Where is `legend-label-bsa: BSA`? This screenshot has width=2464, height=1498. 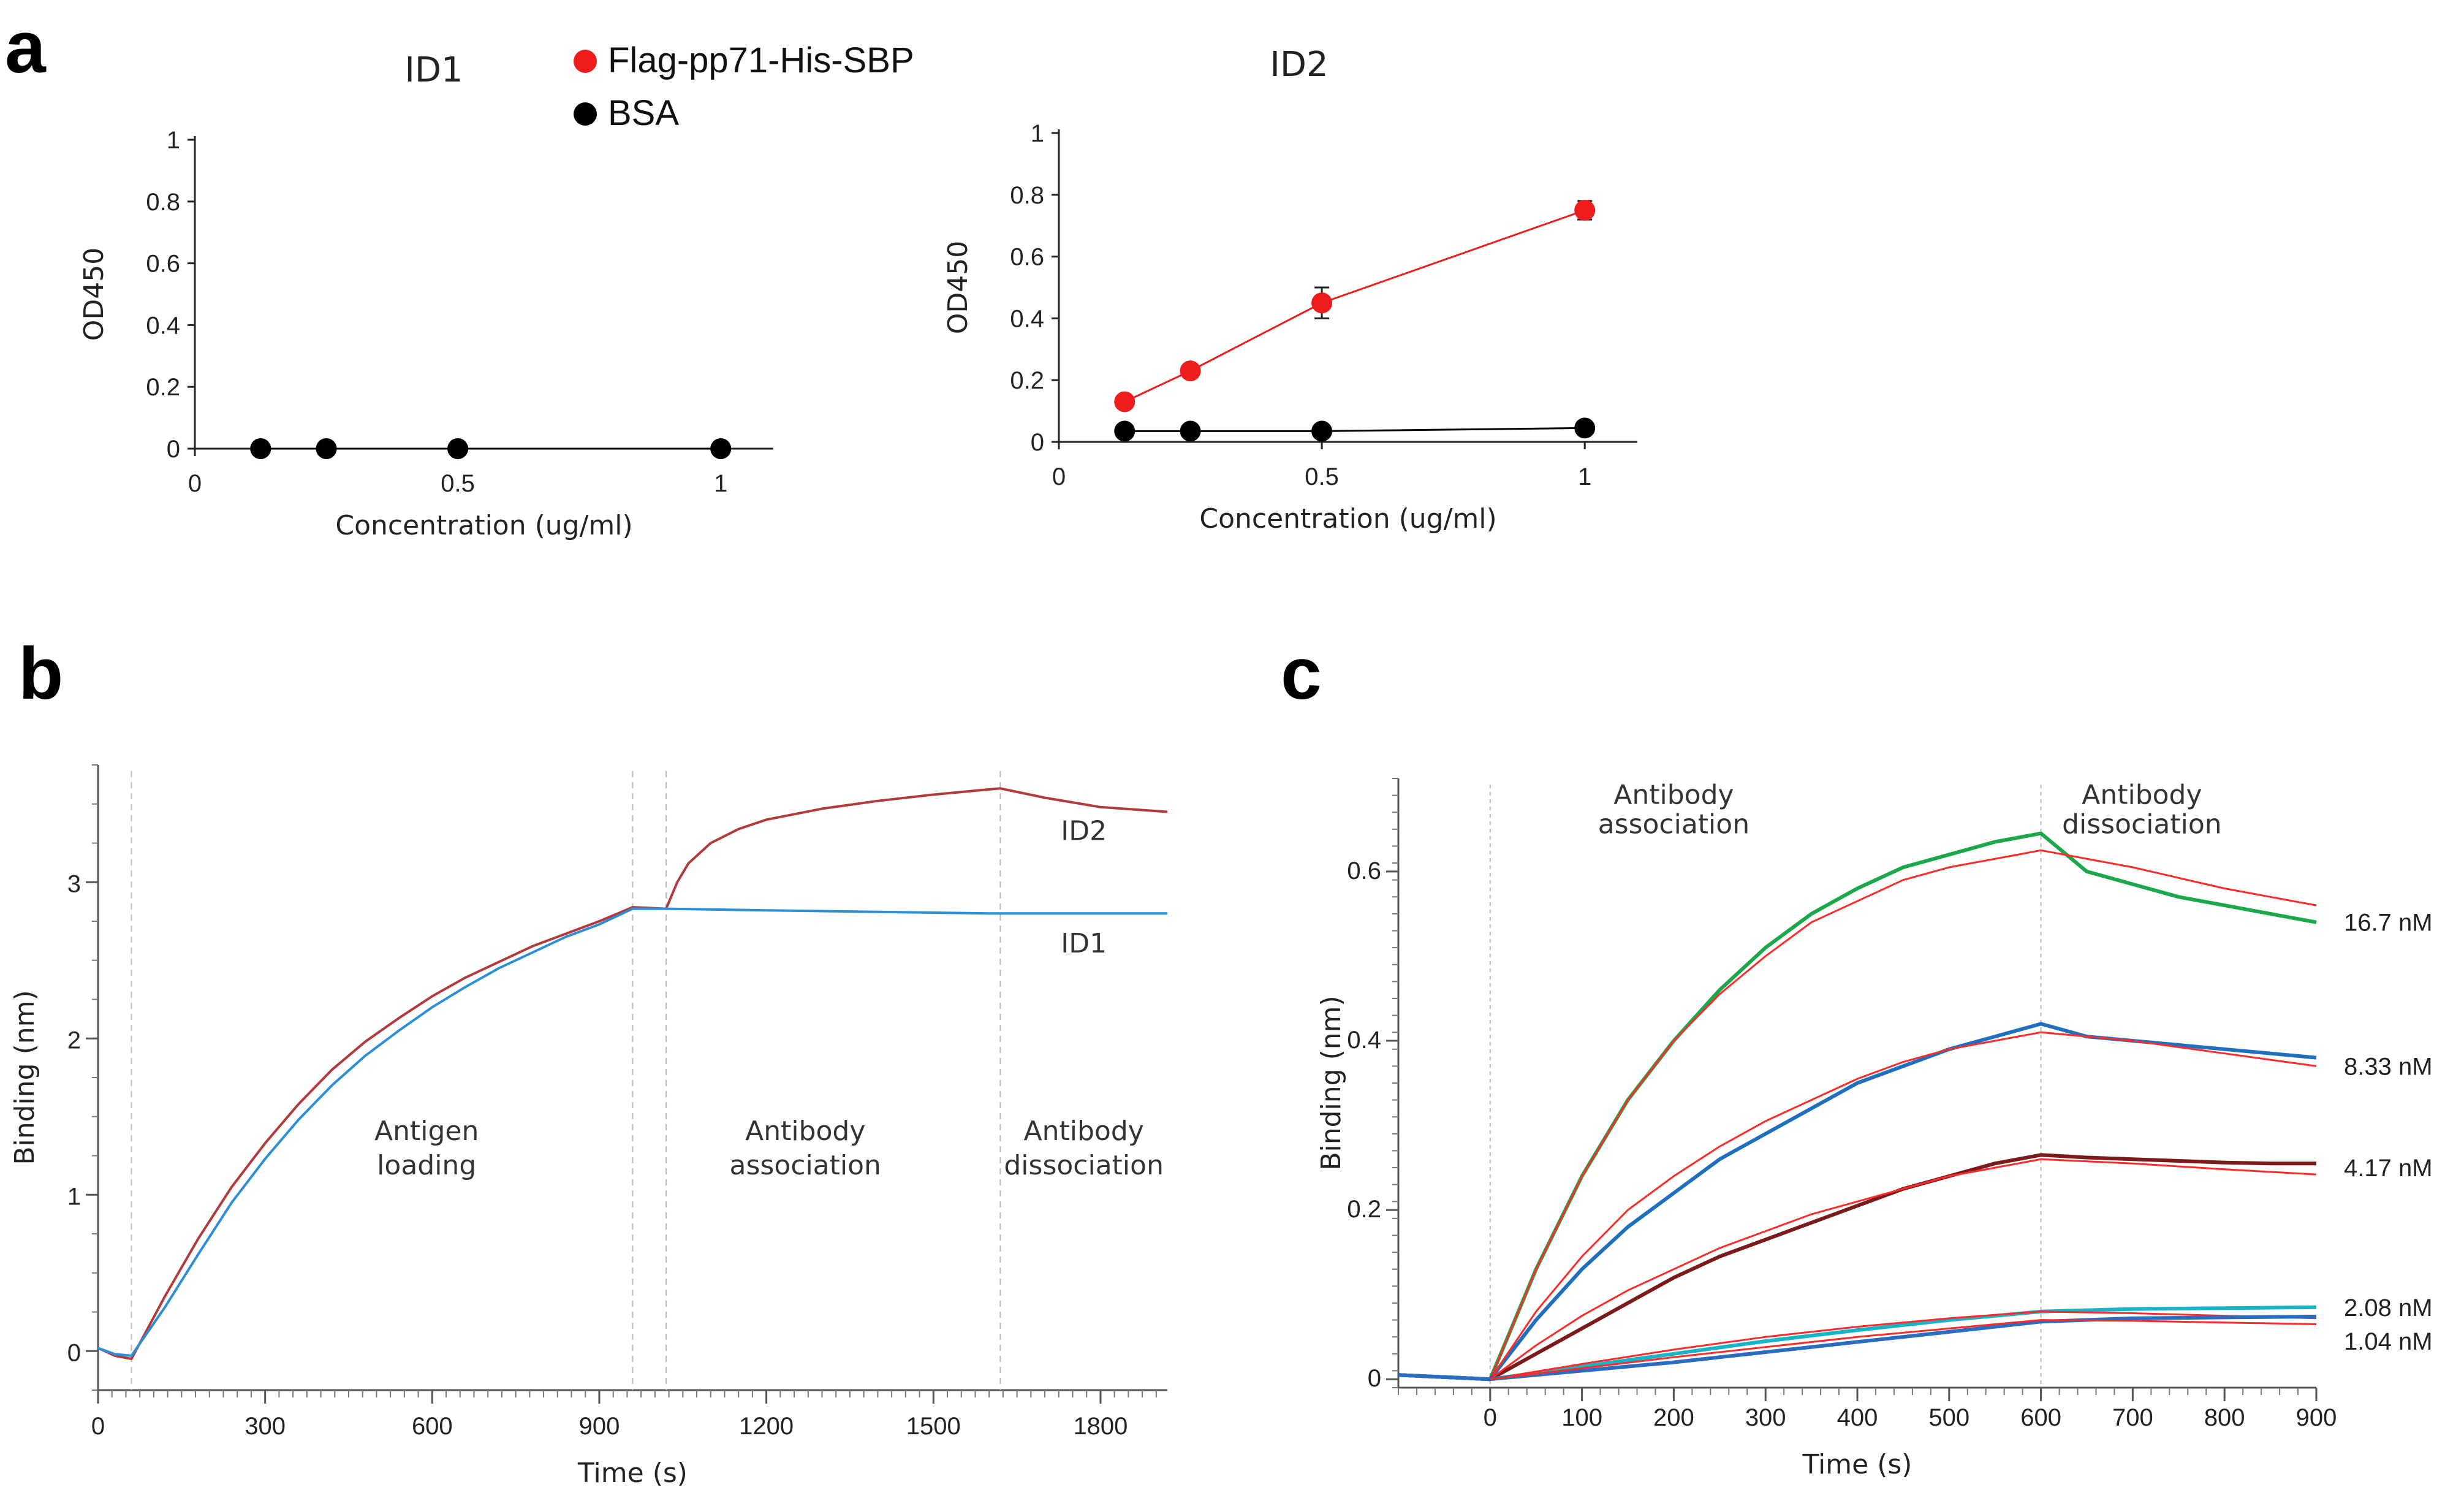
legend-label-bsa: BSA is located at coordinates (643, 113).